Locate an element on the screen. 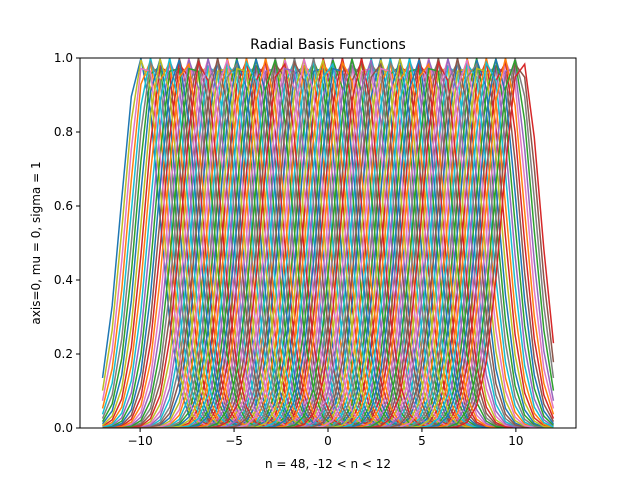 This screenshot has width=640, height=480. x-tick-label: 10 is located at coordinates (515, 441).